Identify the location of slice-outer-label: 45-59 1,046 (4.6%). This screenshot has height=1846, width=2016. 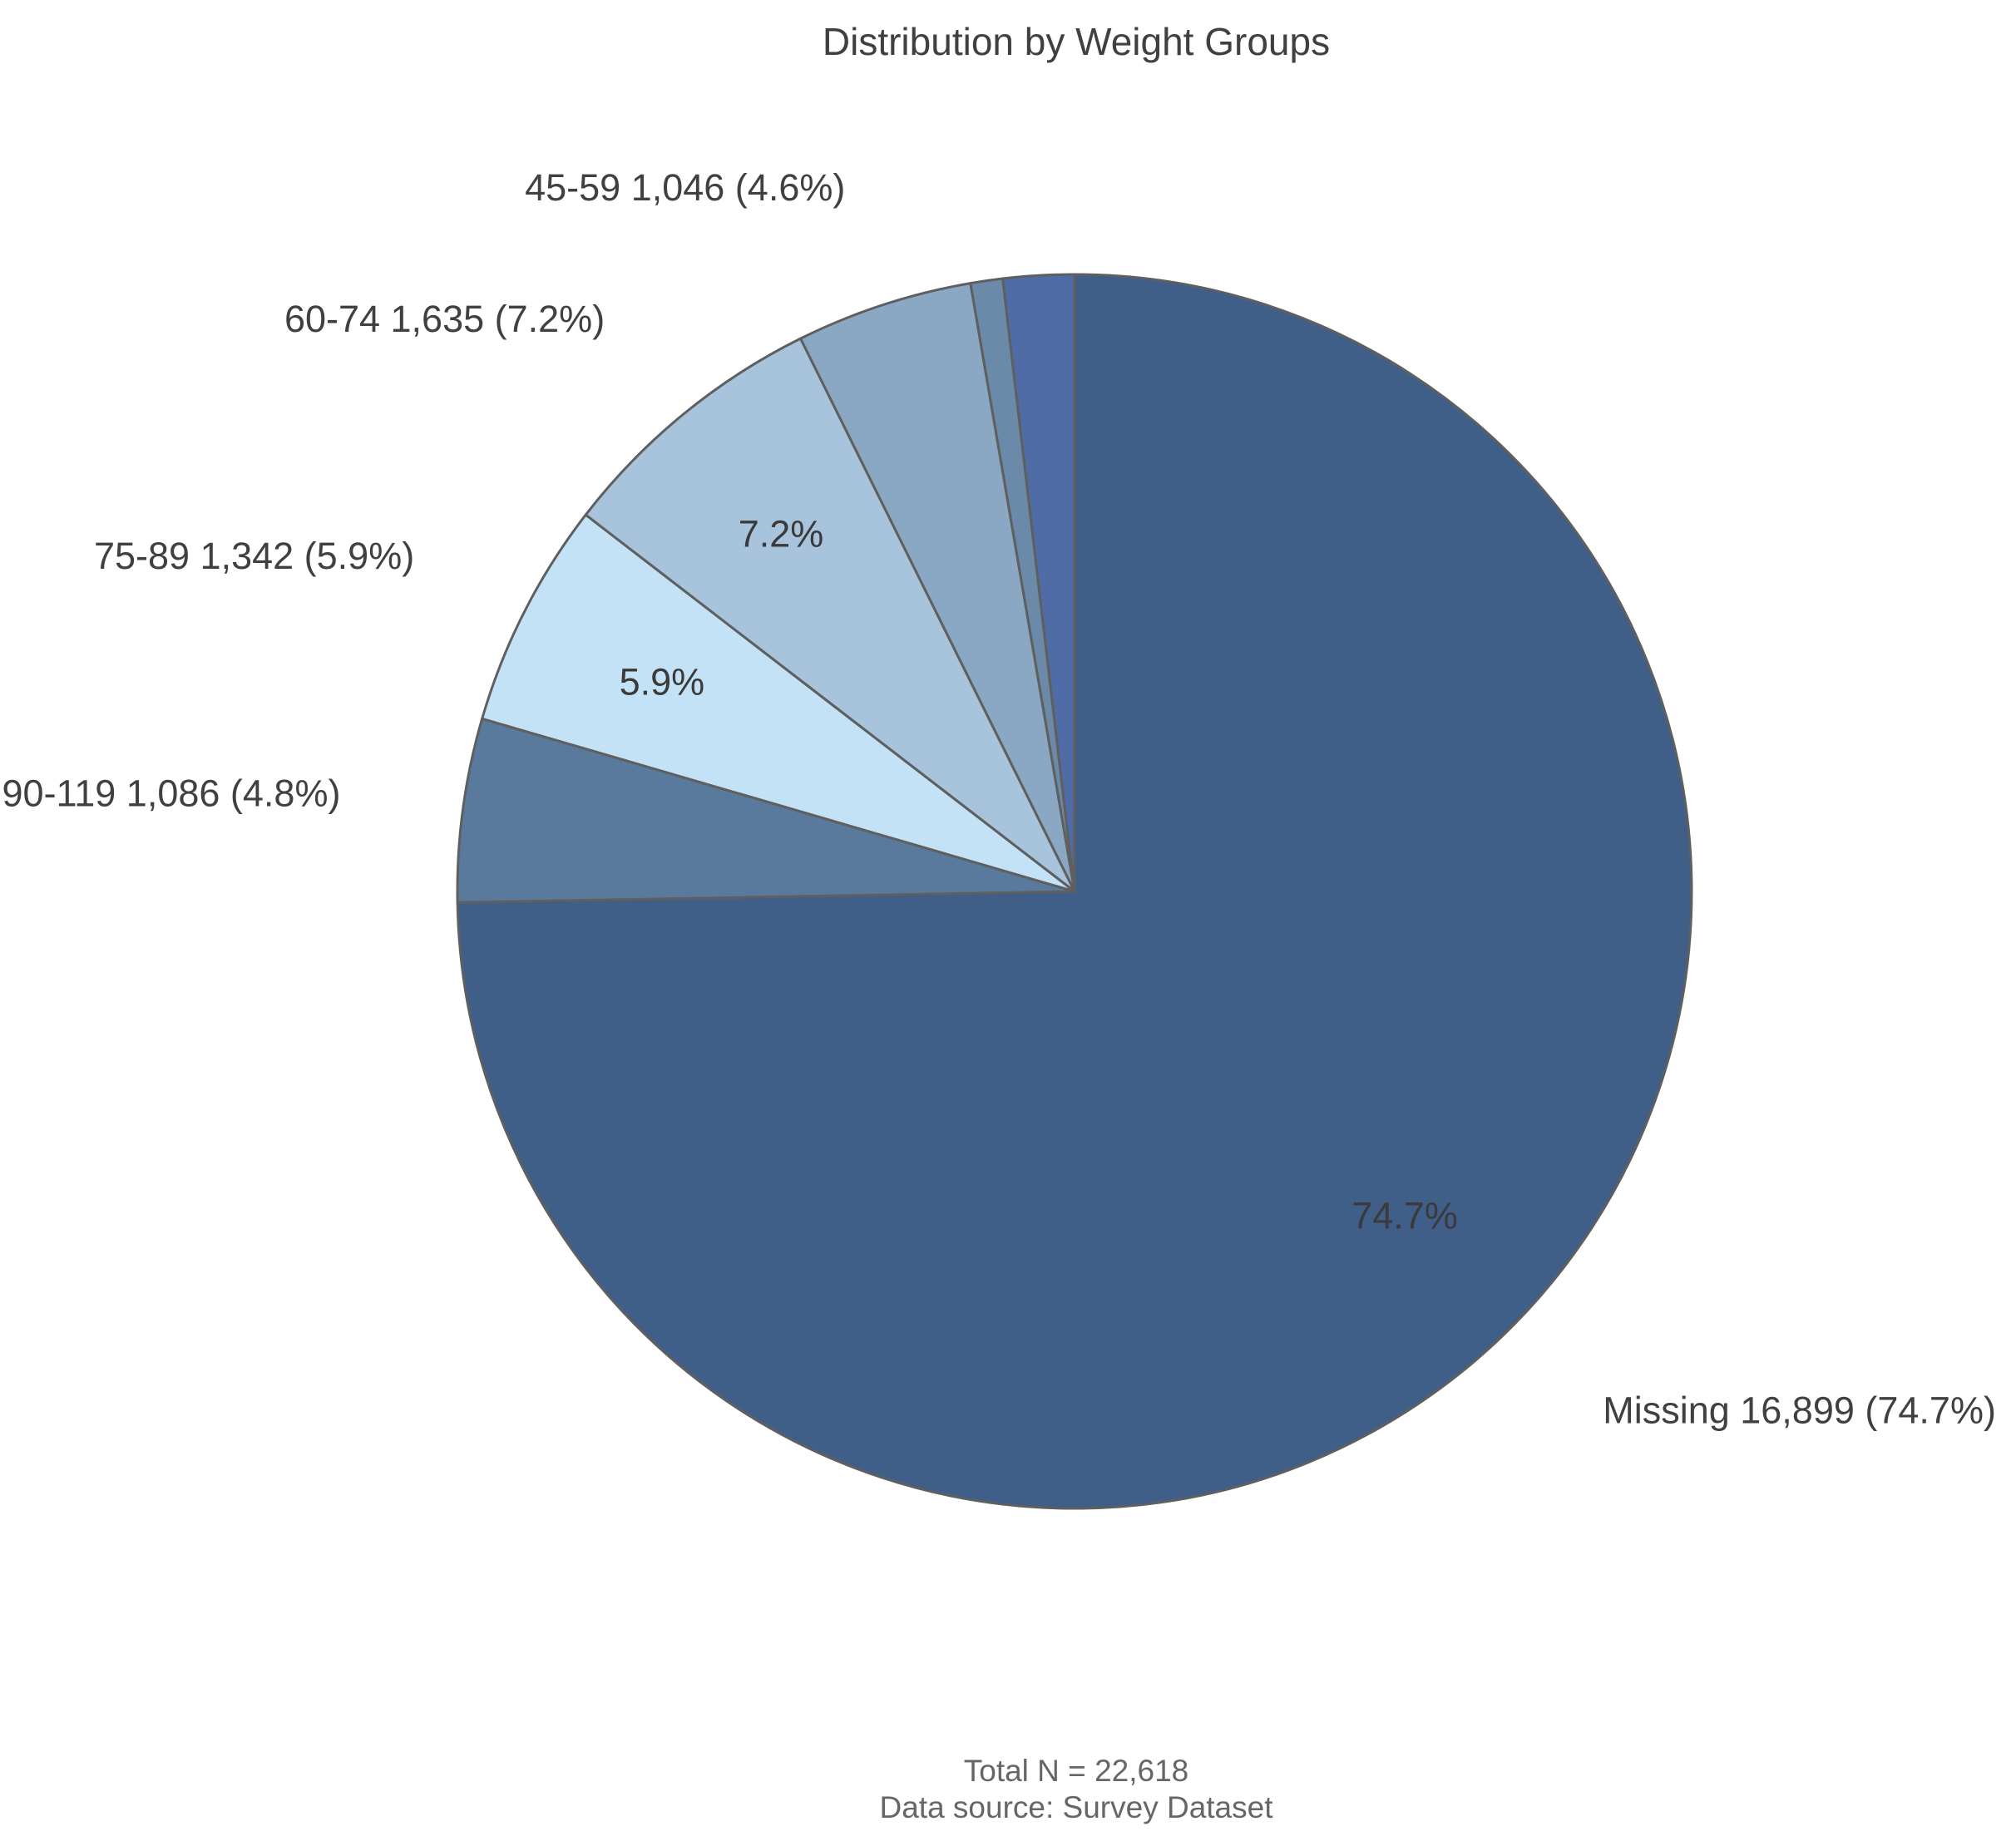
(685, 188).